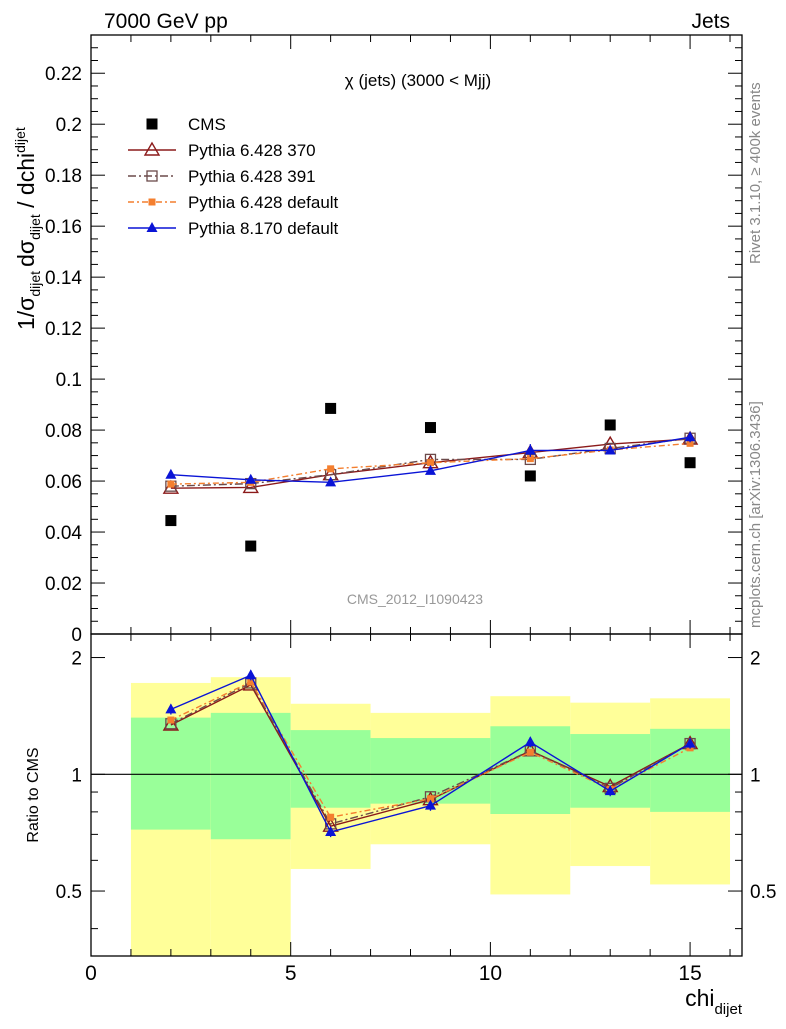 The image size is (786, 1029). What do you see at coordinates (63, 482) in the screenshot?
I see `y-tick-label: 0.06` at bounding box center [63, 482].